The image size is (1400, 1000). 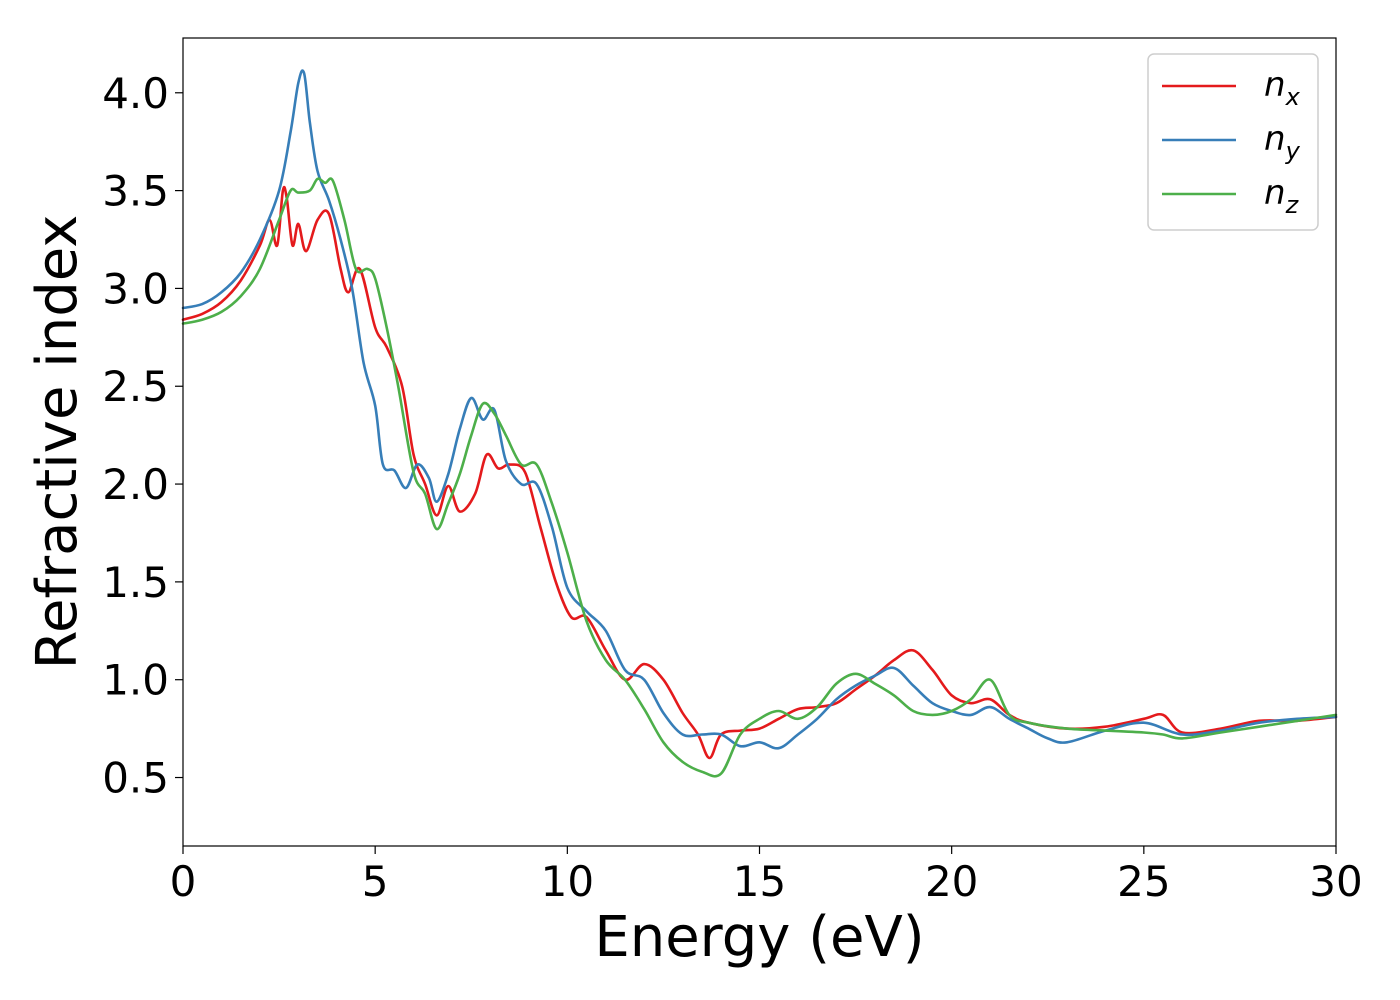 I want to click on x-tick-label: 20, so click(x=951, y=881).